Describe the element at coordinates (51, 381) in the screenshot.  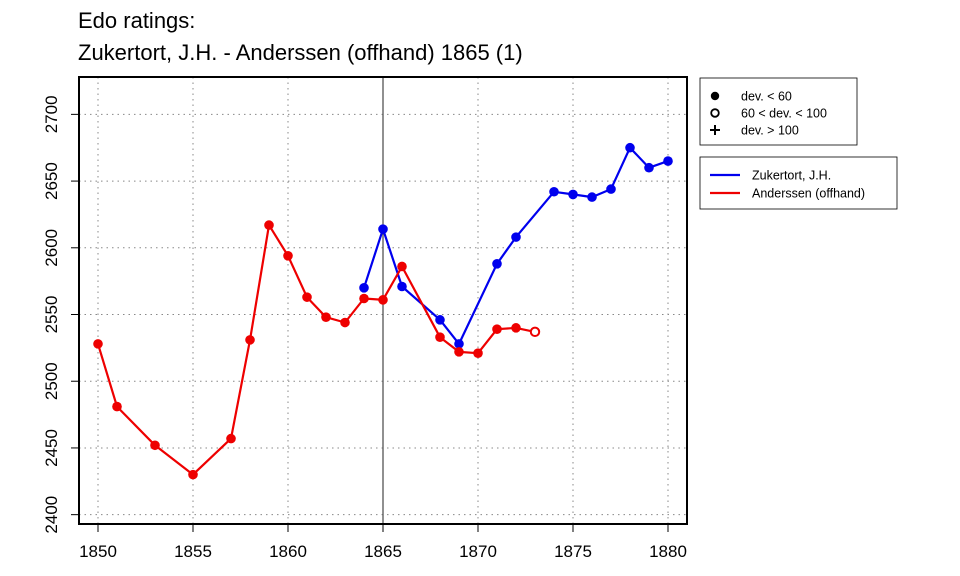
I see `y-tick-label: 2500` at that location.